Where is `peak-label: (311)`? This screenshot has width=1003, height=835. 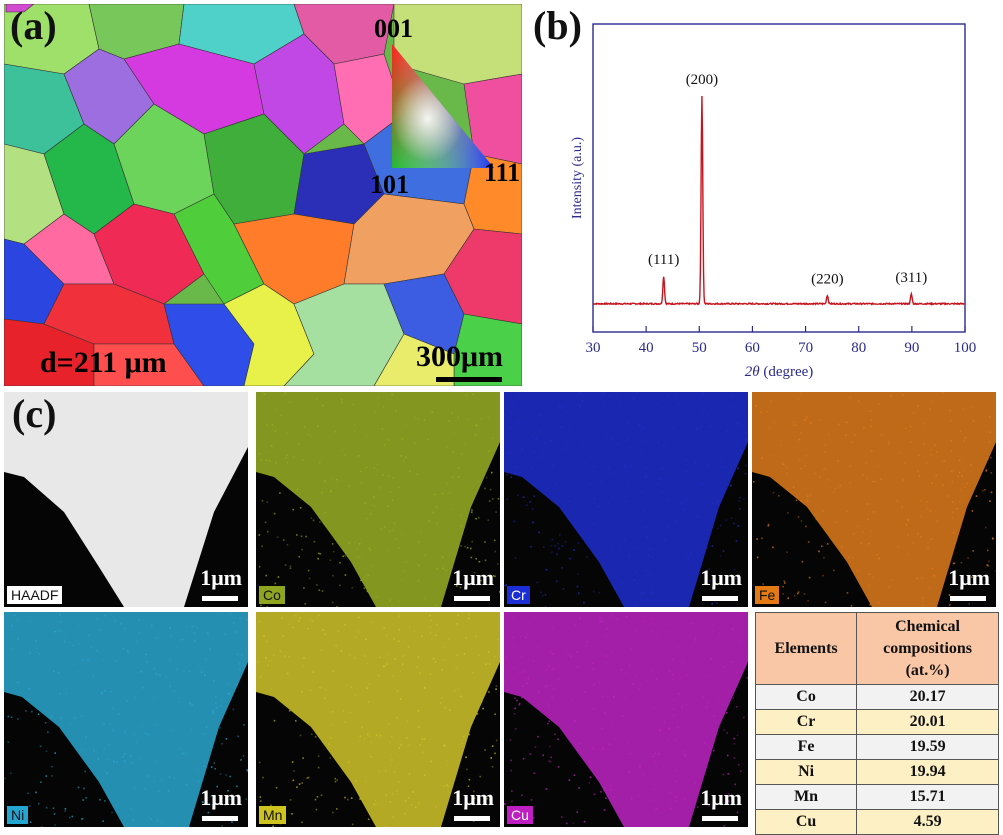 peak-label: (311) is located at coordinates (911, 278).